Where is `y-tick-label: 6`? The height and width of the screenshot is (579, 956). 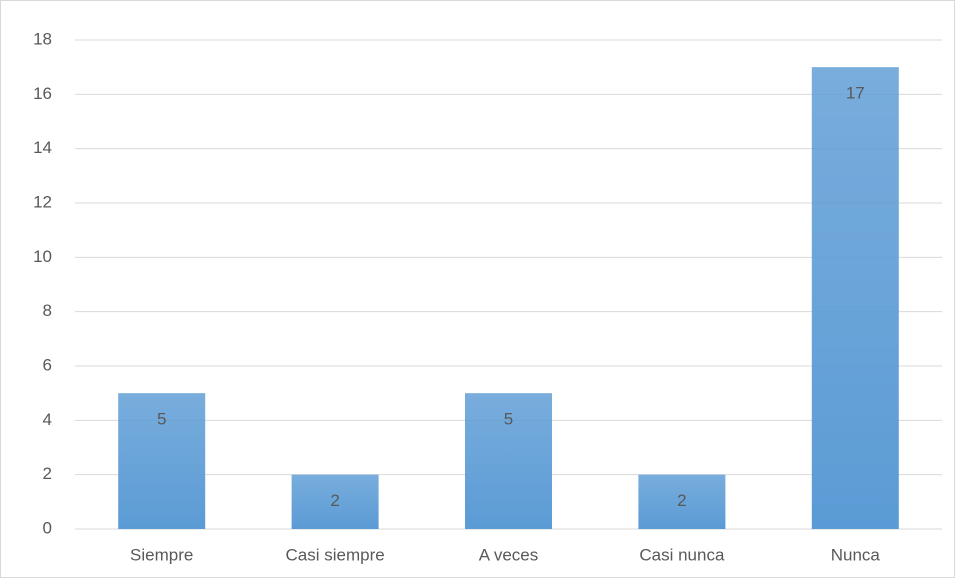
y-tick-label: 6 is located at coordinates (47, 364).